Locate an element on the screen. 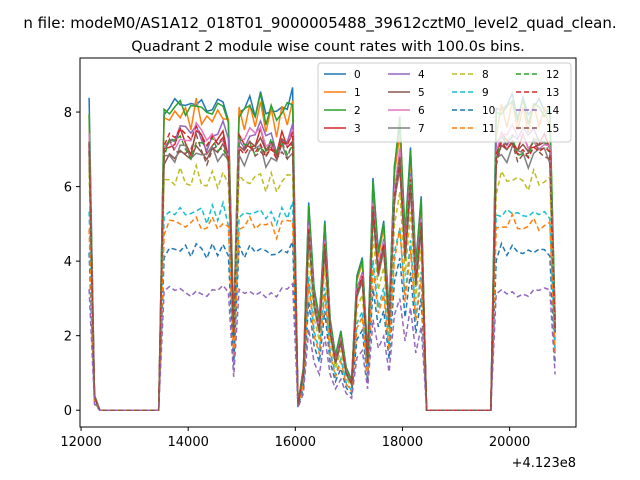  legend-label-4: 4 is located at coordinates (421, 75).